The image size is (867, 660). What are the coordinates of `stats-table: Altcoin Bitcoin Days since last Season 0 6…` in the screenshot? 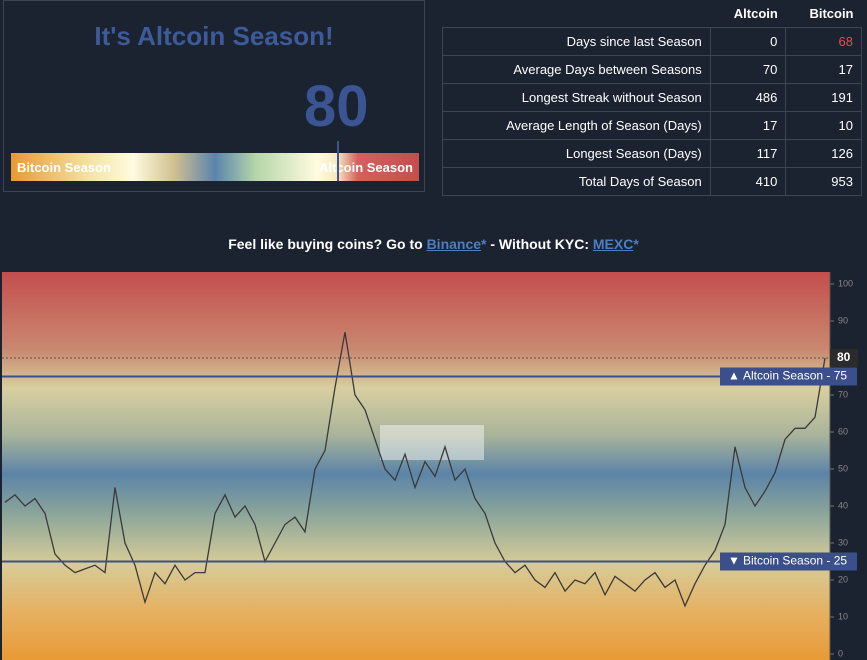 It's located at (652, 98).